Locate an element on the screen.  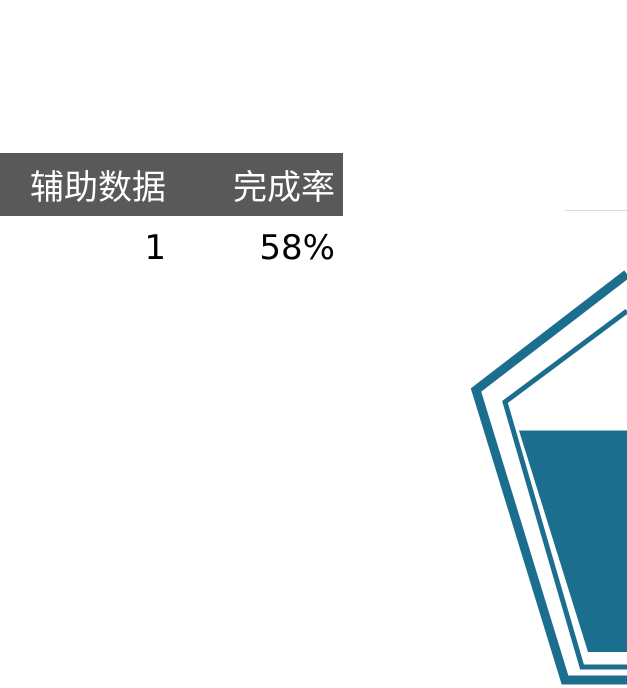
chart-gridline is located at coordinates (596, 210).